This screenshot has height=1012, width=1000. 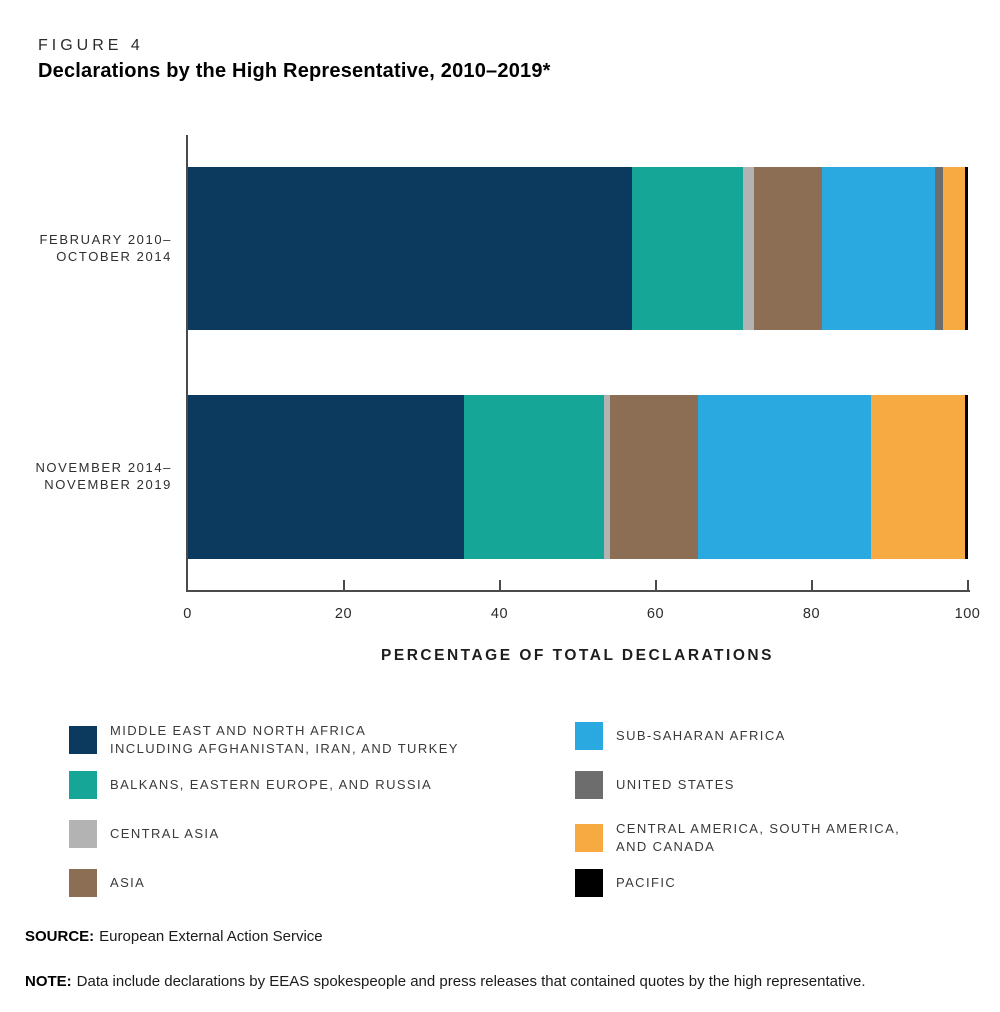 I want to click on figure-label: FIGURE 4, so click(x=91, y=45).